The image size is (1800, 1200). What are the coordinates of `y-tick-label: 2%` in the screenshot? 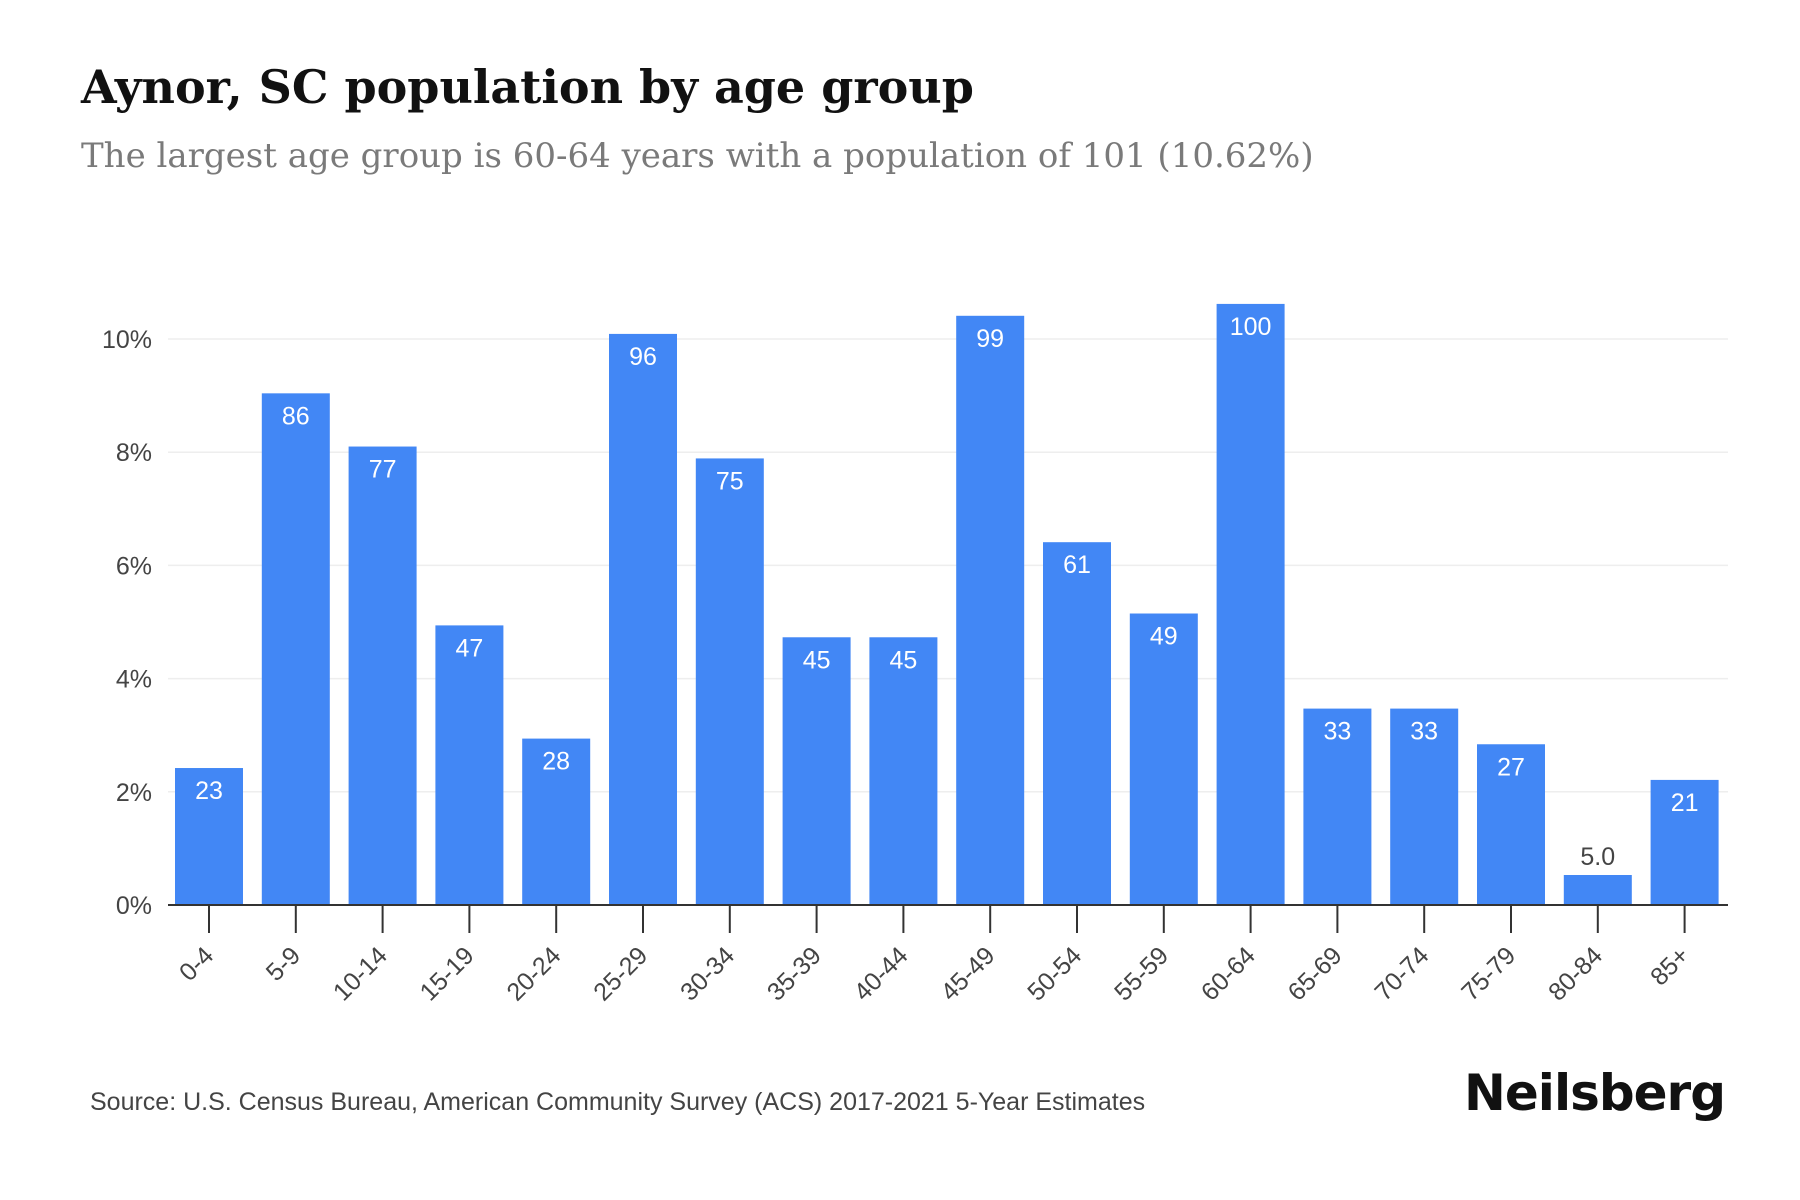 It's located at (134, 793).